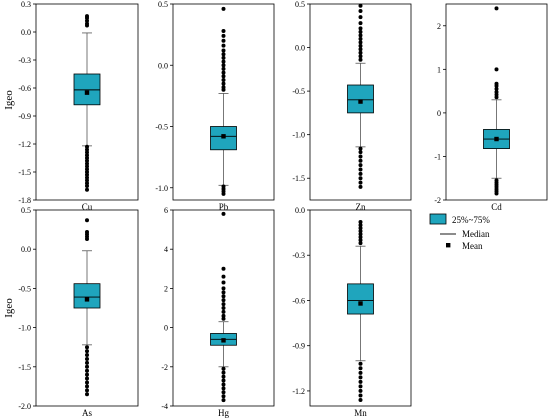  I want to click on panel-label-pb: Pb, so click(224, 207).